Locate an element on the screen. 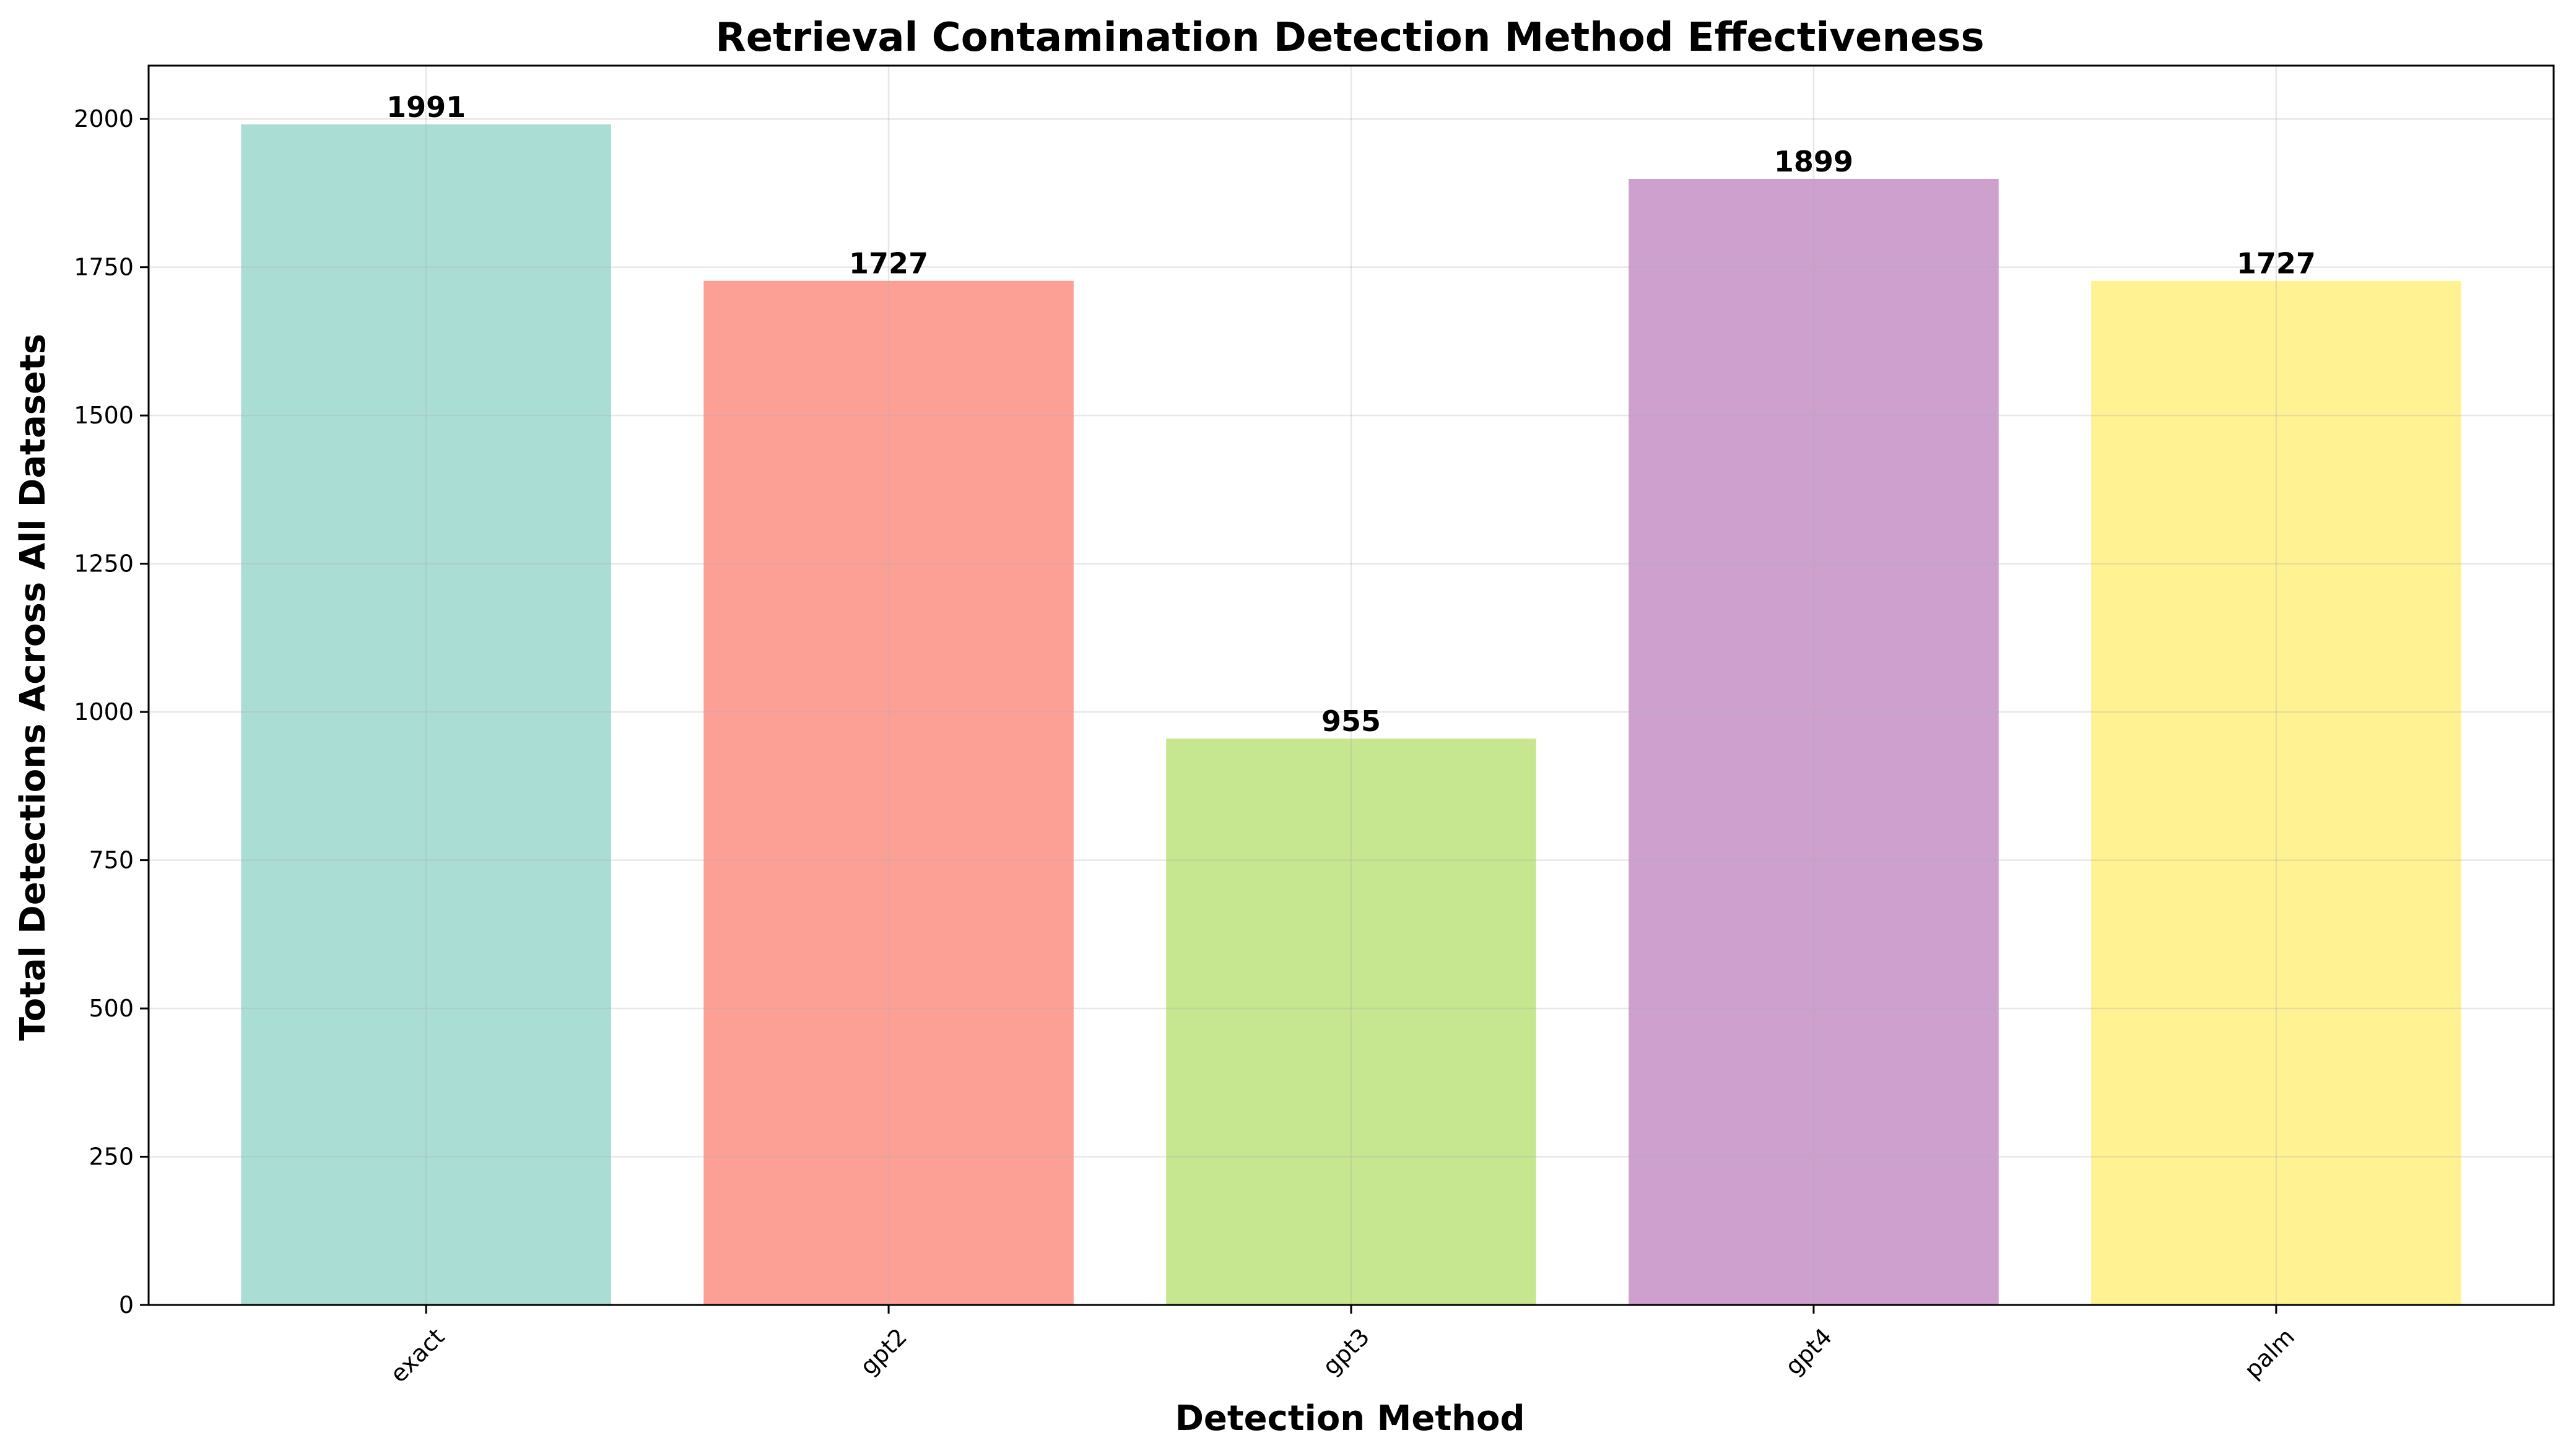 The height and width of the screenshot is (1456, 2571). y-axis-label: Total Detections Across All Datasets is located at coordinates (33, 687).